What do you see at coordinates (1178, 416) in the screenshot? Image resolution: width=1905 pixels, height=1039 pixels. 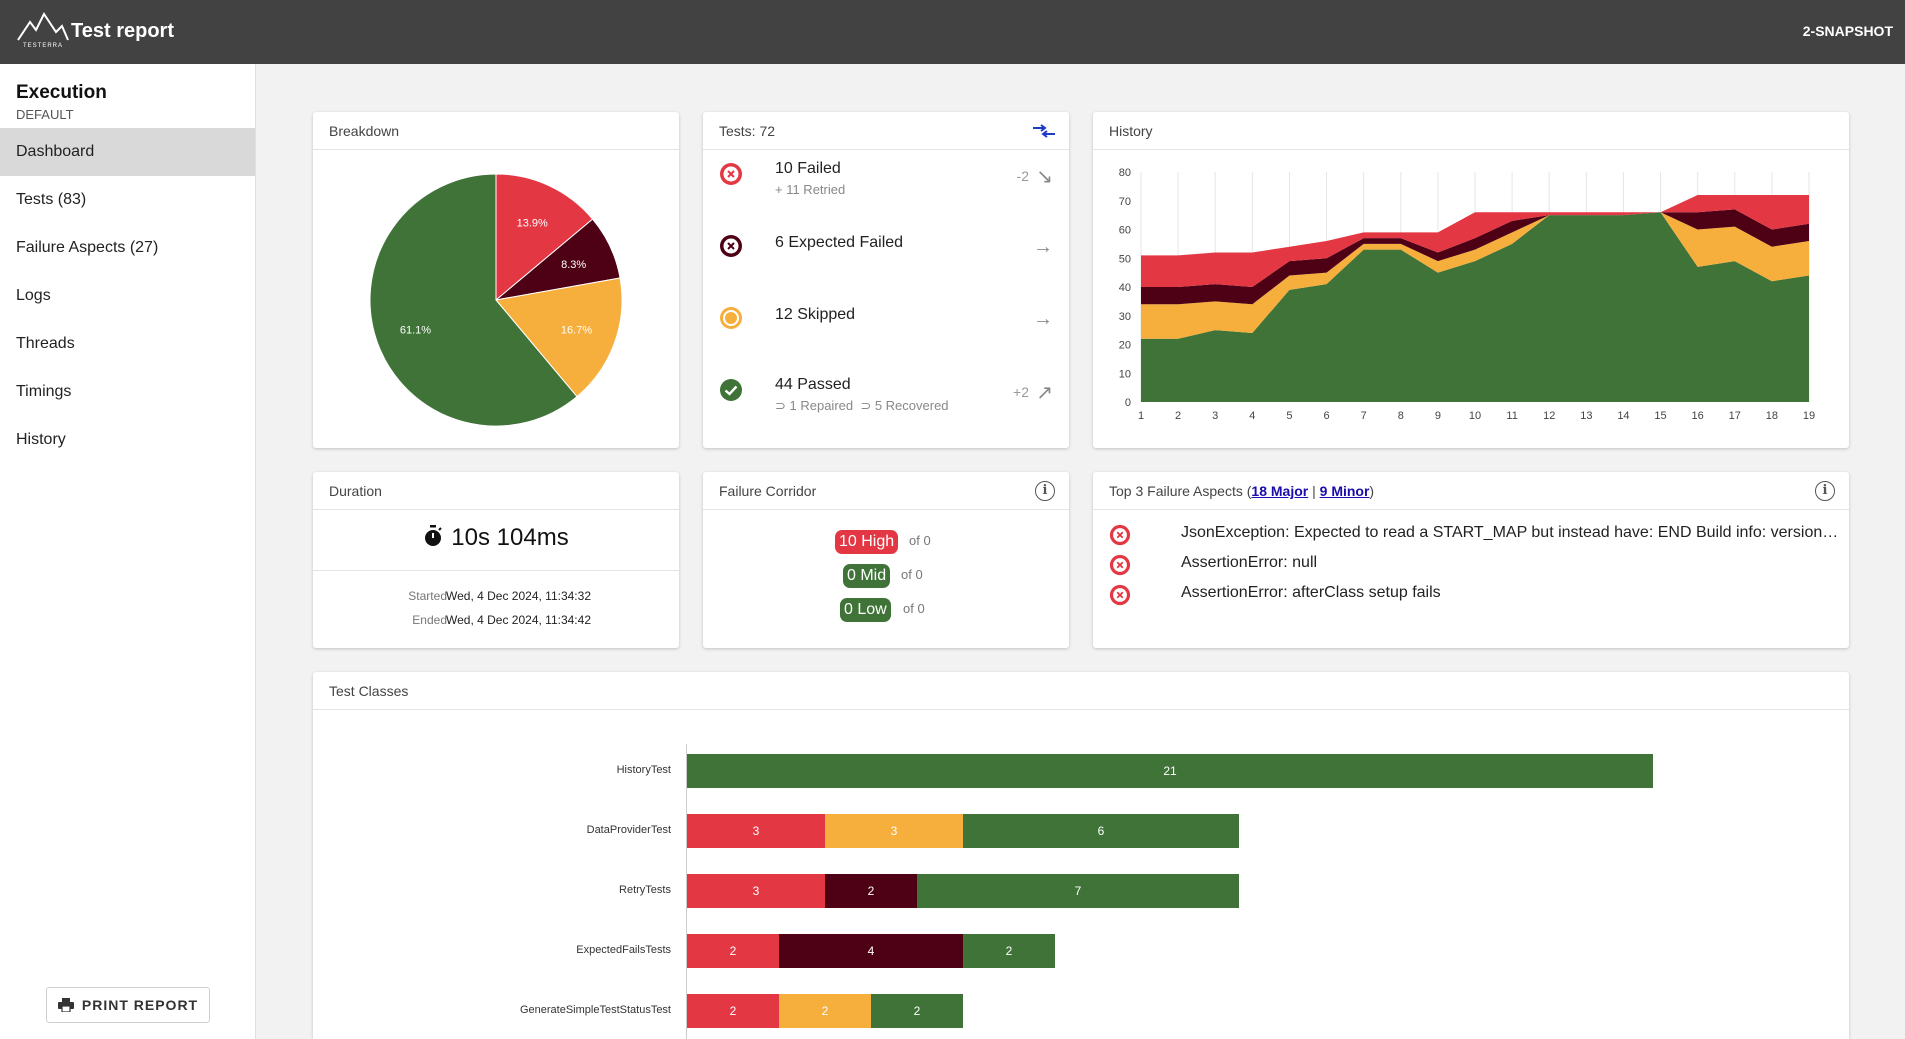 I see `x-tick-label: 2` at bounding box center [1178, 416].